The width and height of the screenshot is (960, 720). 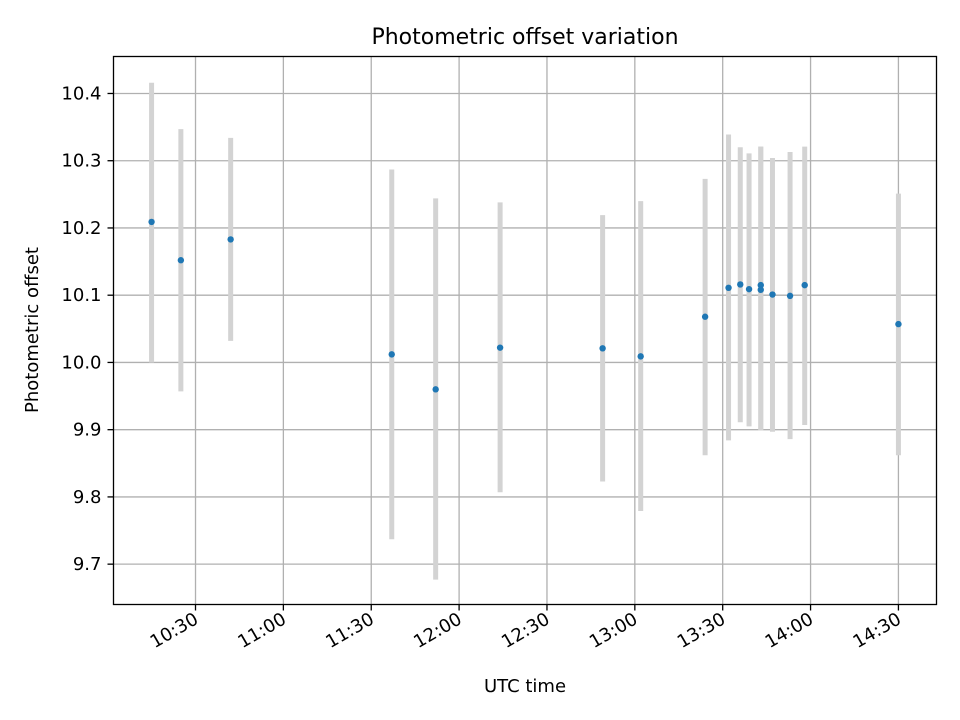 What do you see at coordinates (877, 631) in the screenshot?
I see `x-tick-label: 14:30` at bounding box center [877, 631].